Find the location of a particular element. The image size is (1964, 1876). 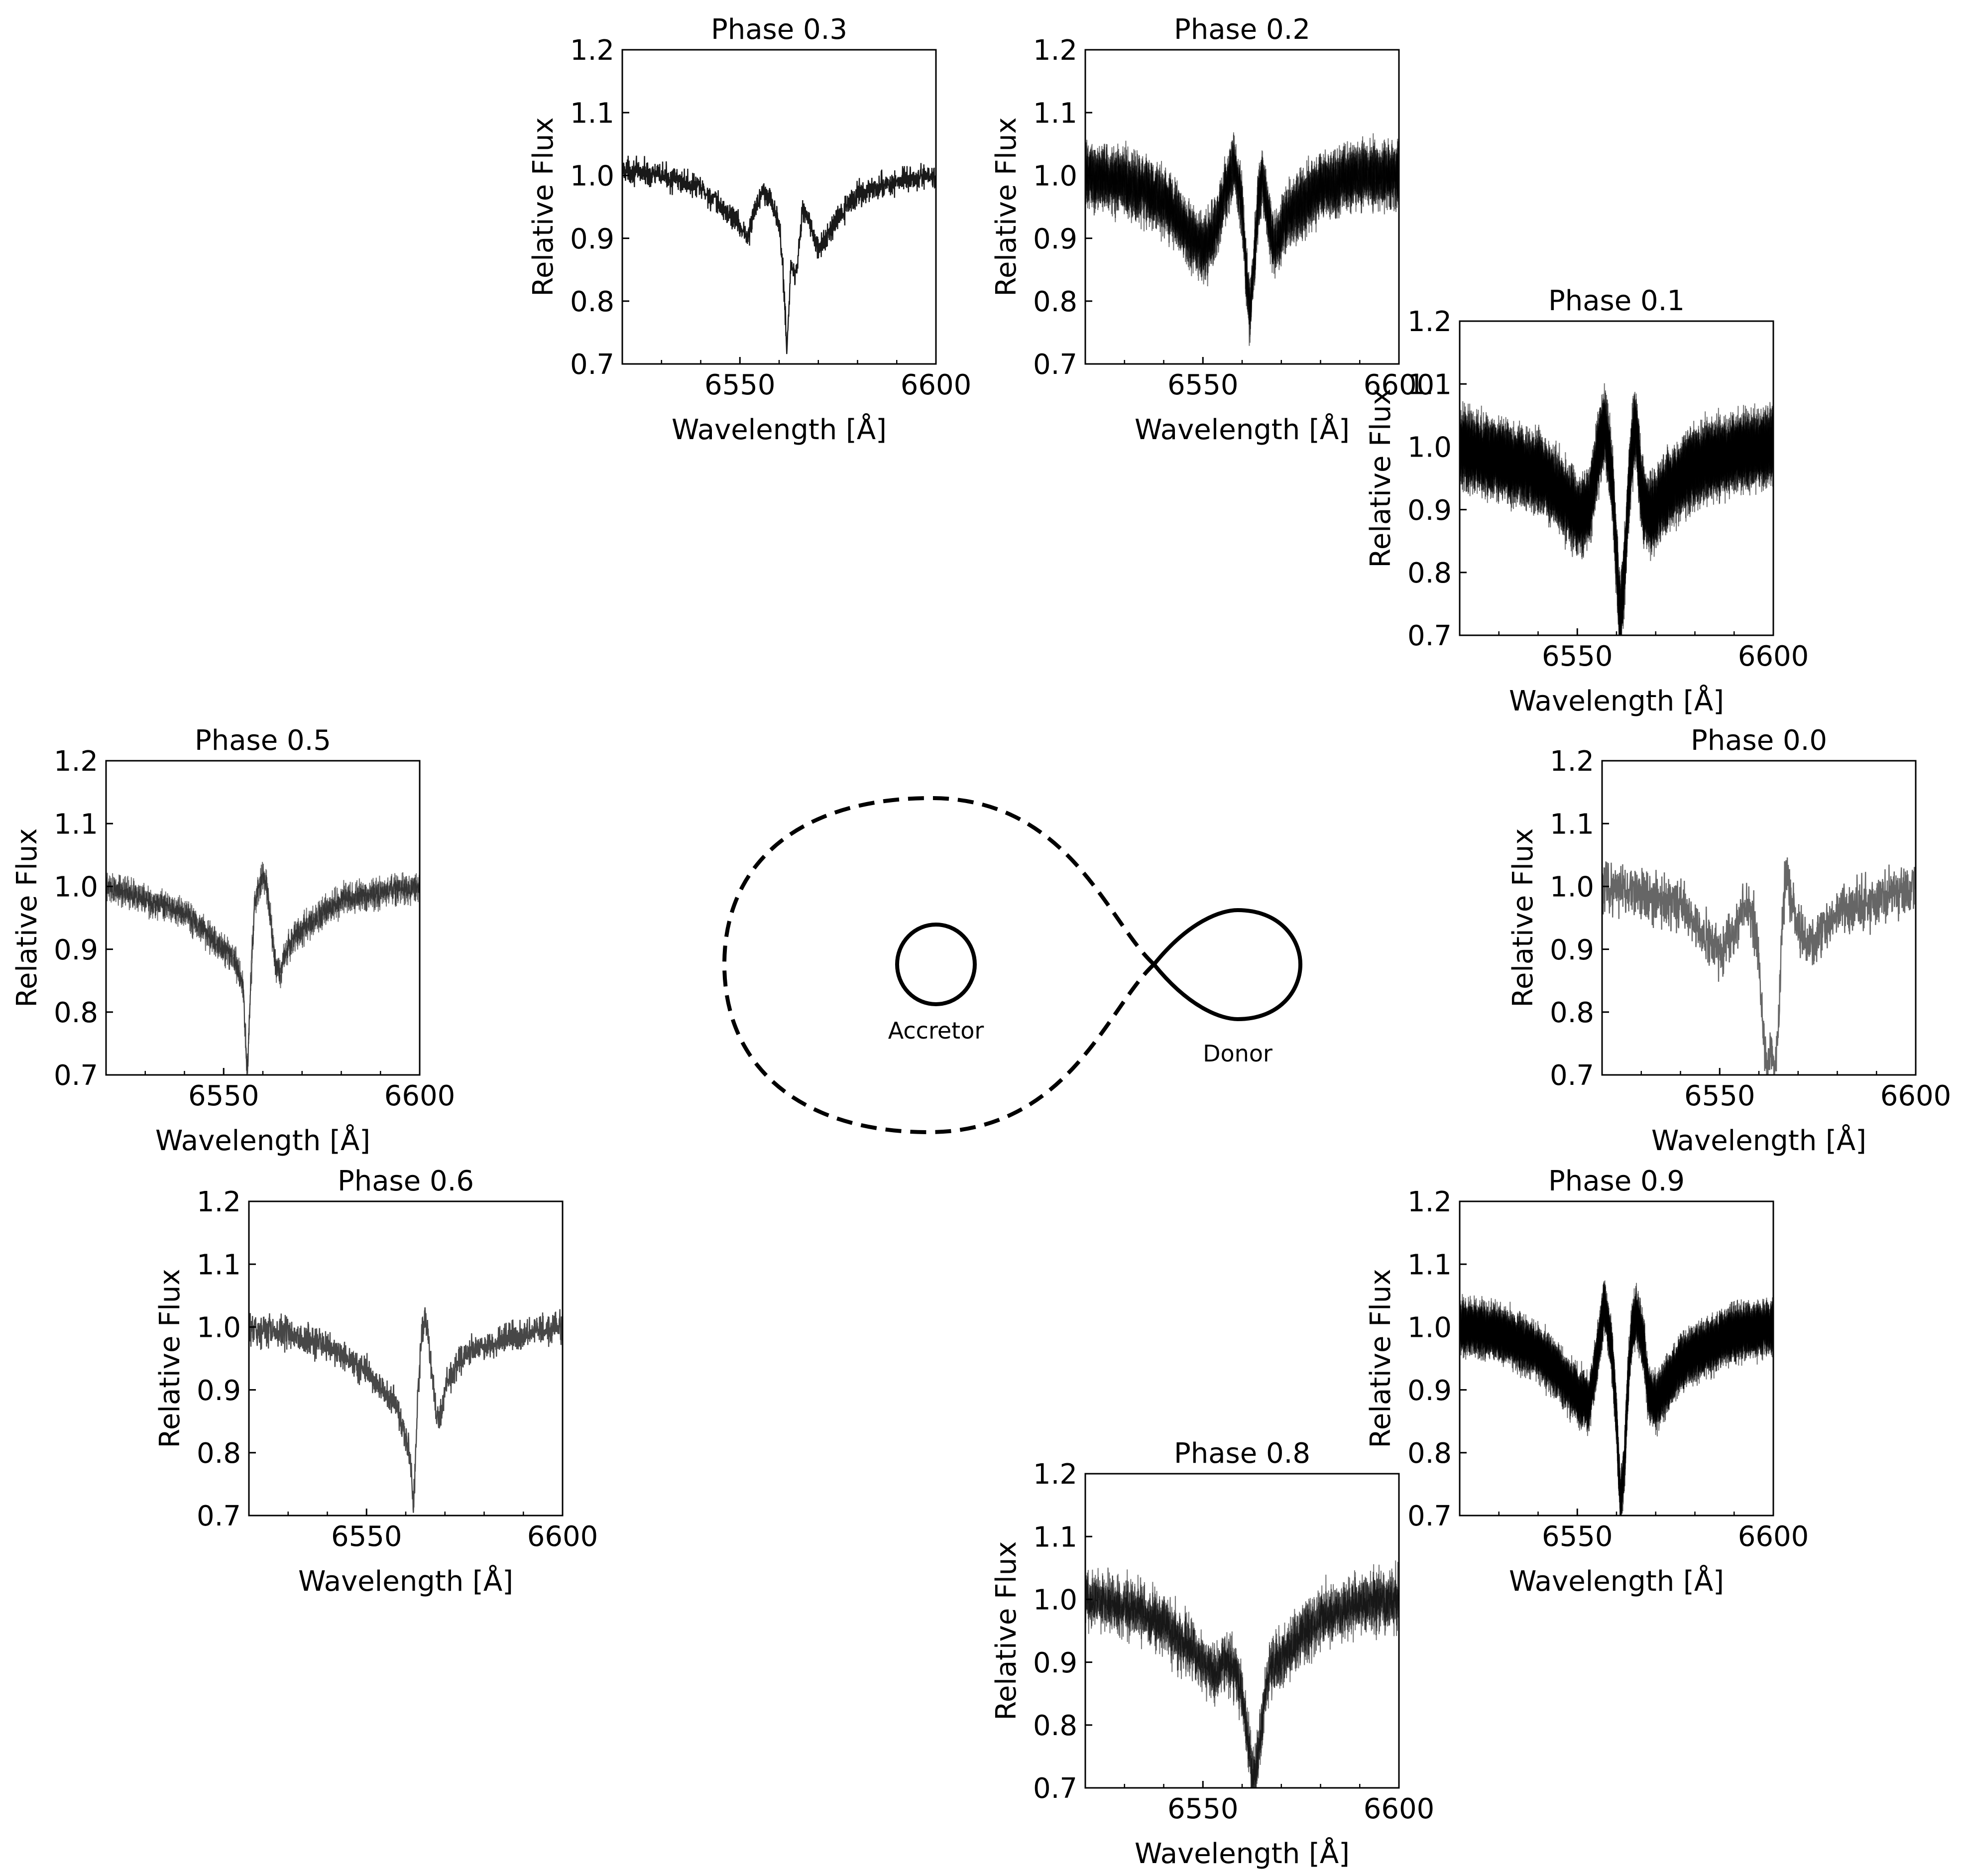

donor-label: Donor is located at coordinates (1237, 1053).